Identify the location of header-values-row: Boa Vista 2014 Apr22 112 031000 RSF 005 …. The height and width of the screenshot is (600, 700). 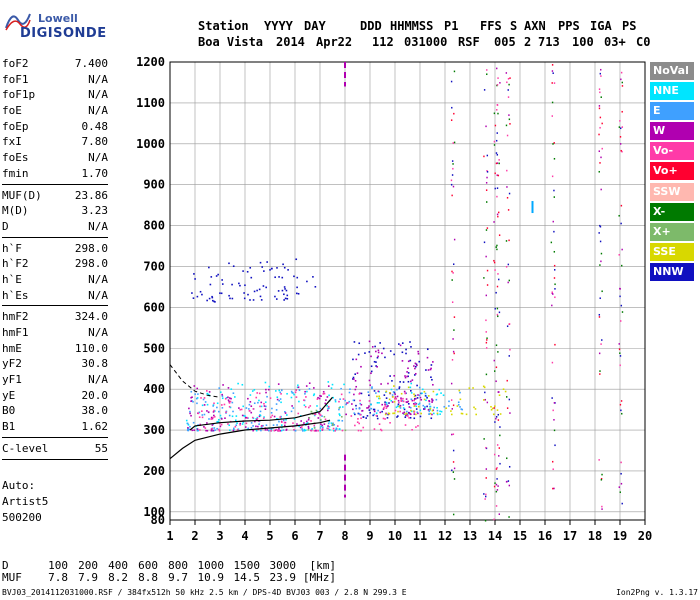
(427, 42).